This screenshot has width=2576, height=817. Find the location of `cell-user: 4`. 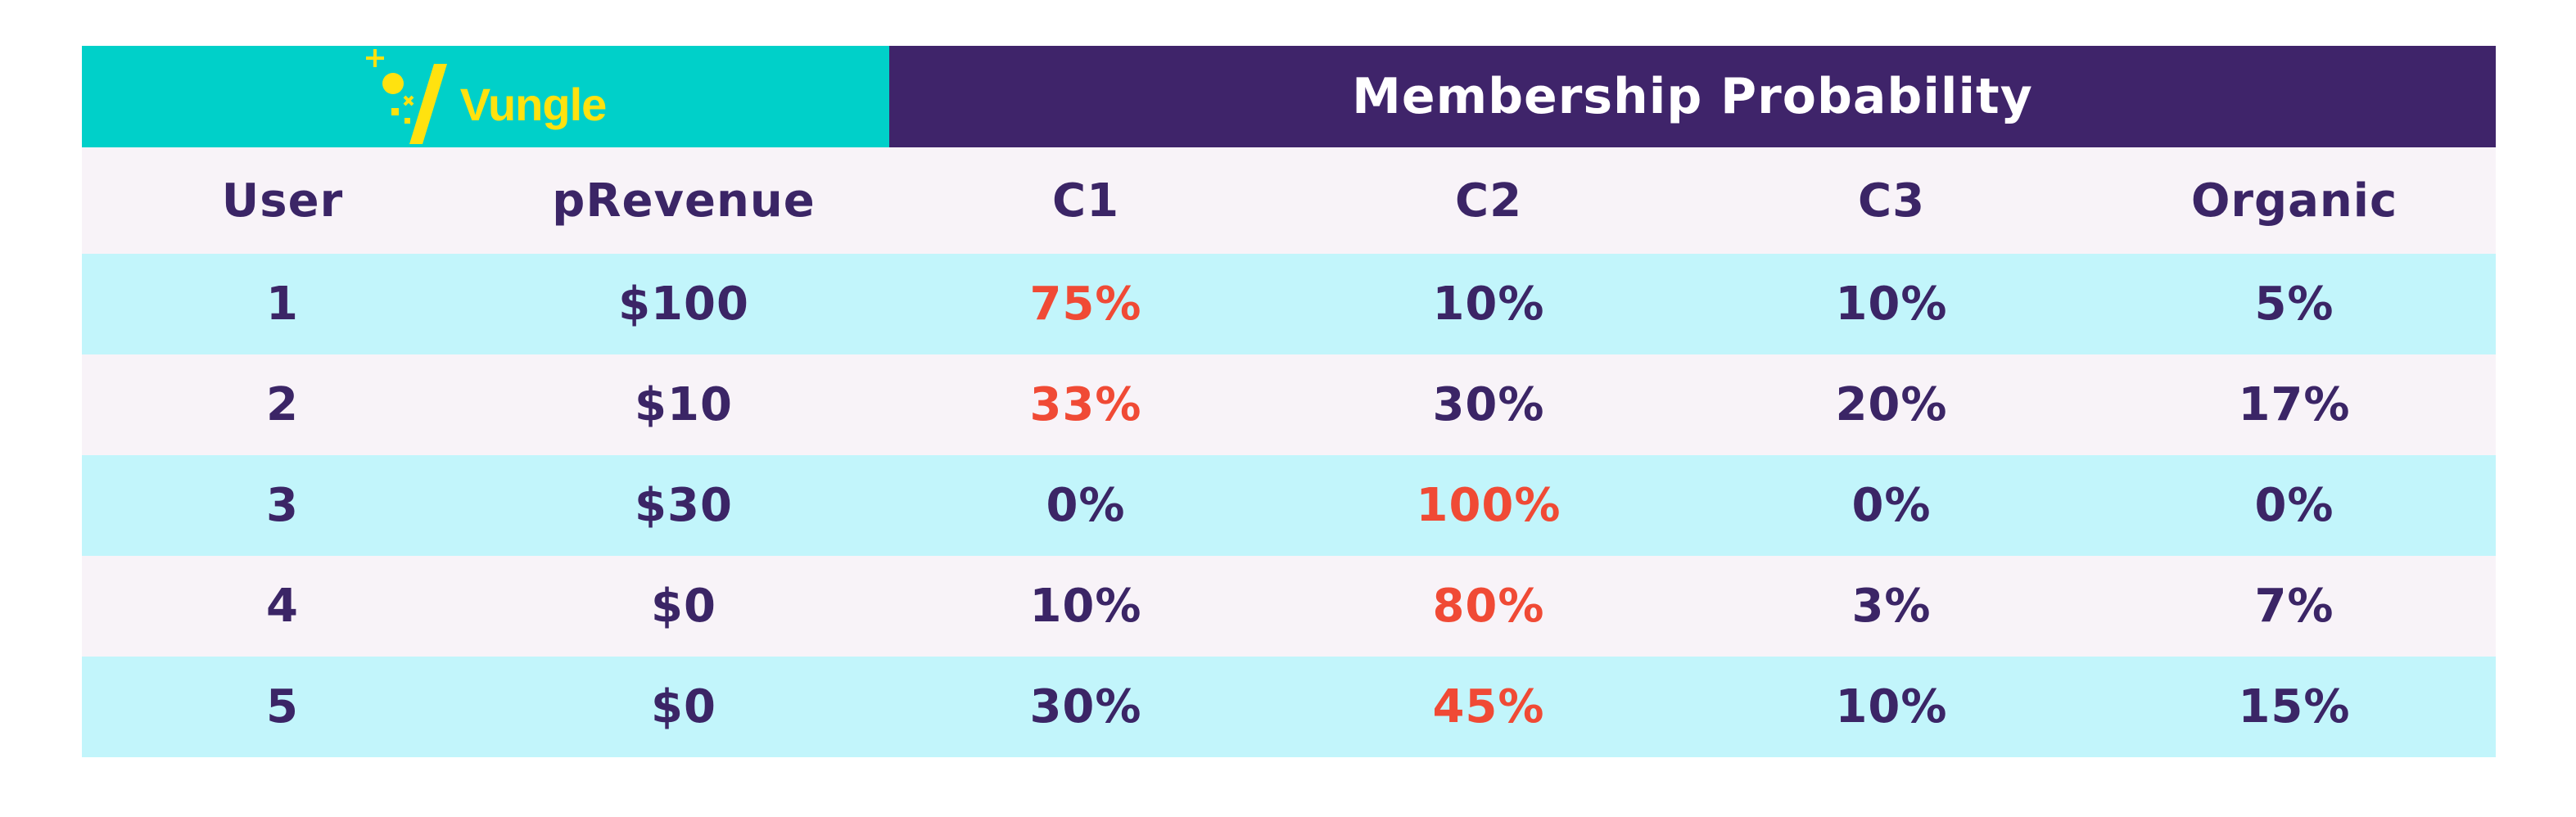

cell-user: 4 is located at coordinates (282, 606).